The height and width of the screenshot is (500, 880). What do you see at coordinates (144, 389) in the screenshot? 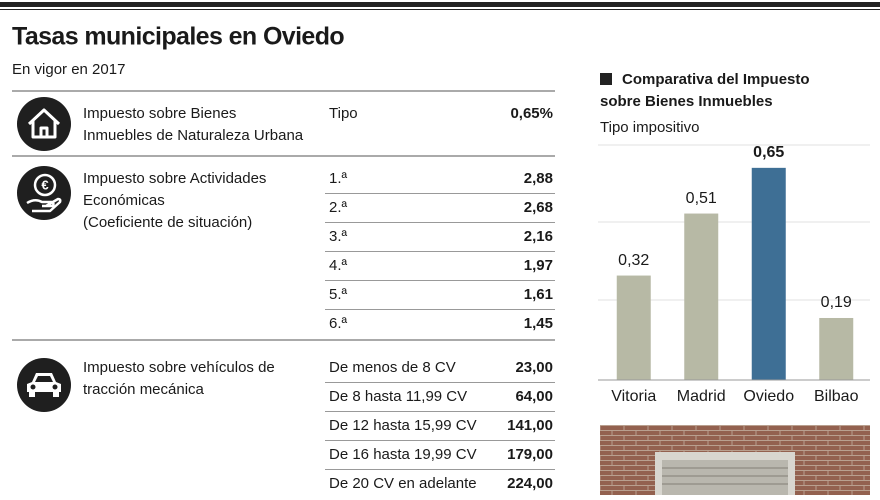
I see `tax-name: tracción mecánica` at bounding box center [144, 389].